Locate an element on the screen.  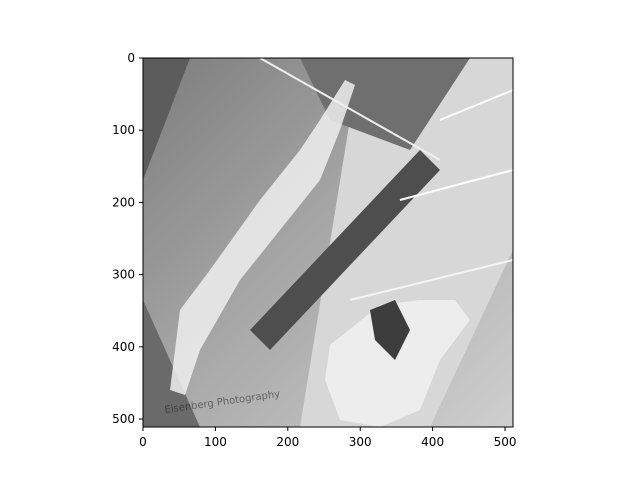
y-tick-label: 0 is located at coordinates (131, 58).